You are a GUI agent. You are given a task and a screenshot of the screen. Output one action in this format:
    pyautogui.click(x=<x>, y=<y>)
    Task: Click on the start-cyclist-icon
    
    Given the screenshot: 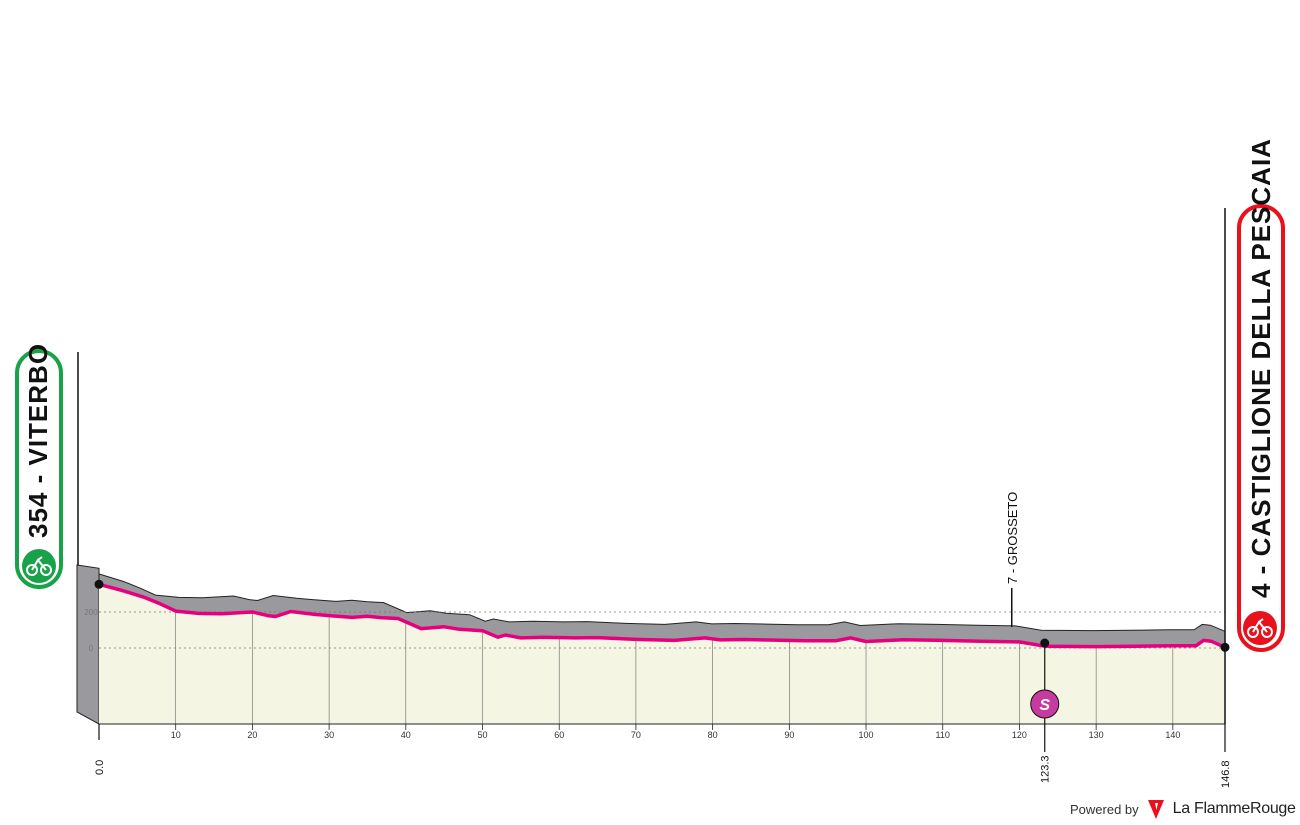 What is the action you would take?
    pyautogui.click(x=39, y=566)
    